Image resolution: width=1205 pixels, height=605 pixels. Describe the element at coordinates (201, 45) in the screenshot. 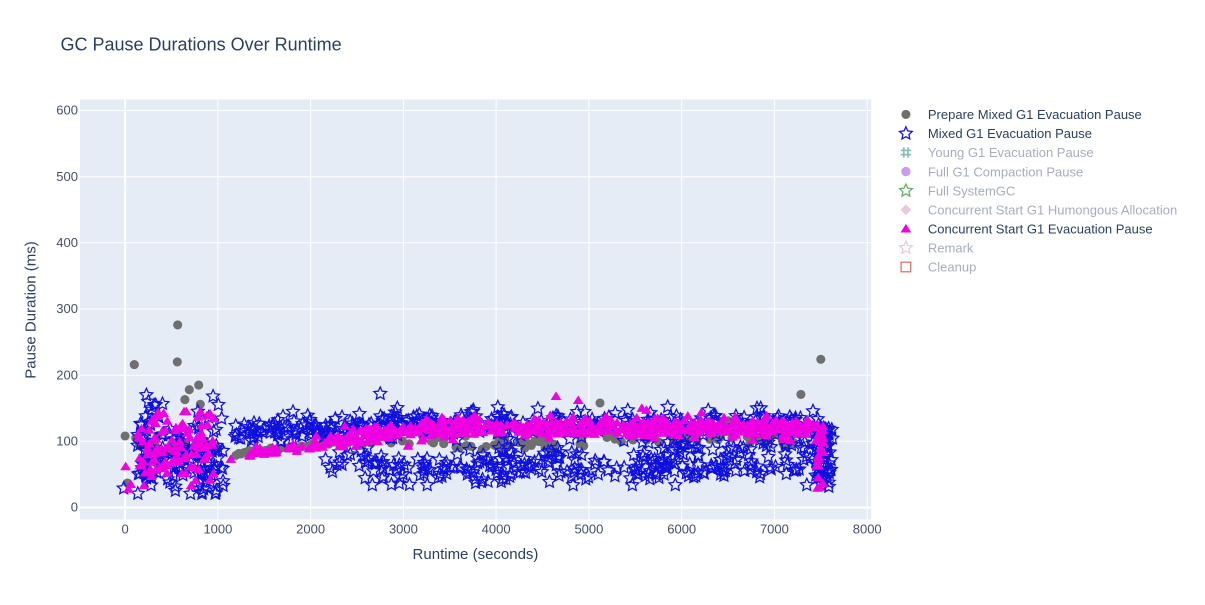

I see `svg-text:GC Pause Durations Over Runtim: GC Pause Durations Over Runtime` at that location.